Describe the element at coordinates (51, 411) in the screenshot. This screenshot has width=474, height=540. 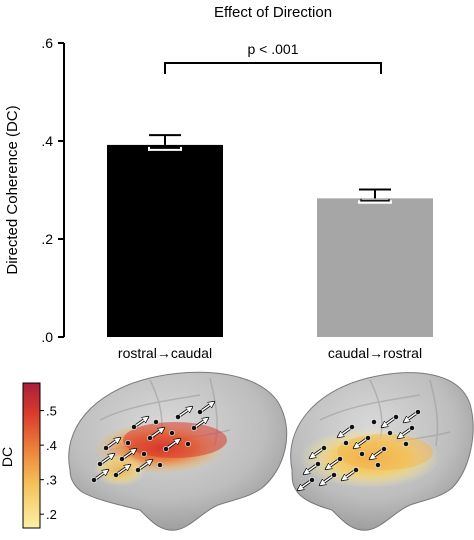
I see `colorbar-tick-label: .5` at that location.